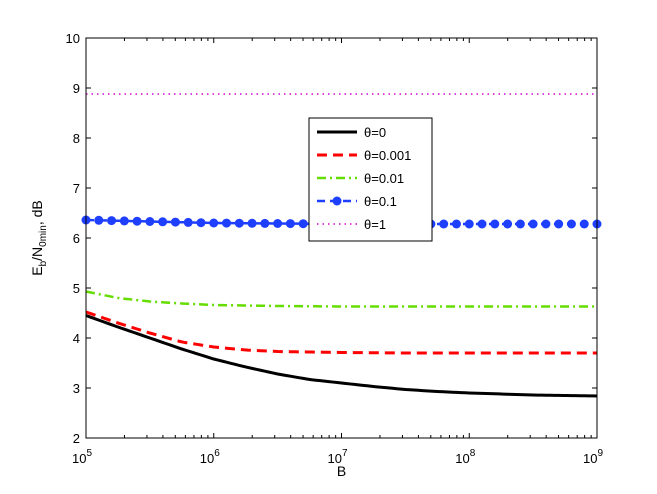  I want to click on legend-box, so click(370, 179).